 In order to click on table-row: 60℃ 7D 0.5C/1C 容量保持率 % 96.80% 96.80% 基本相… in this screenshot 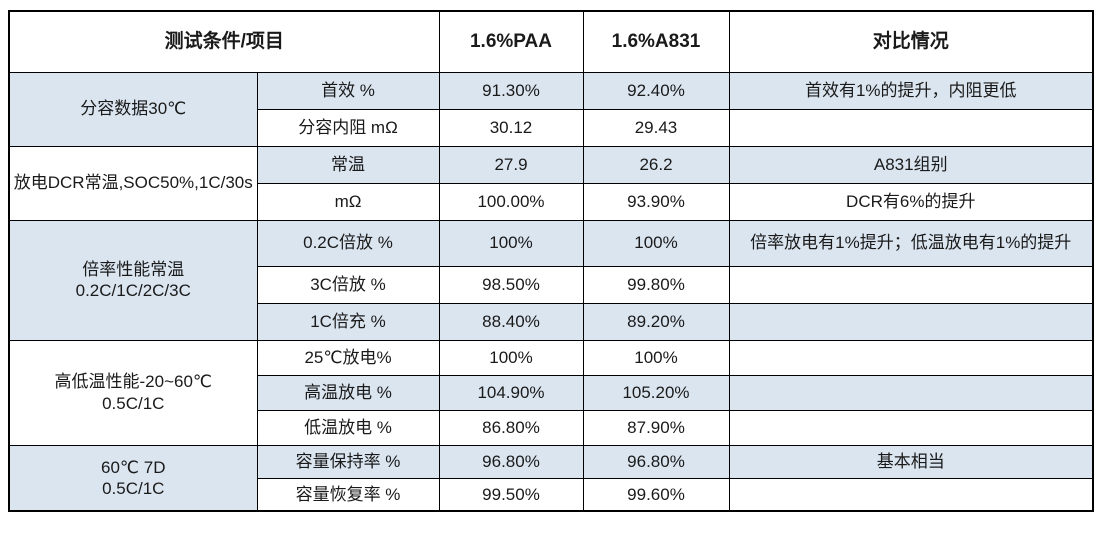, I will do `click(551, 478)`.